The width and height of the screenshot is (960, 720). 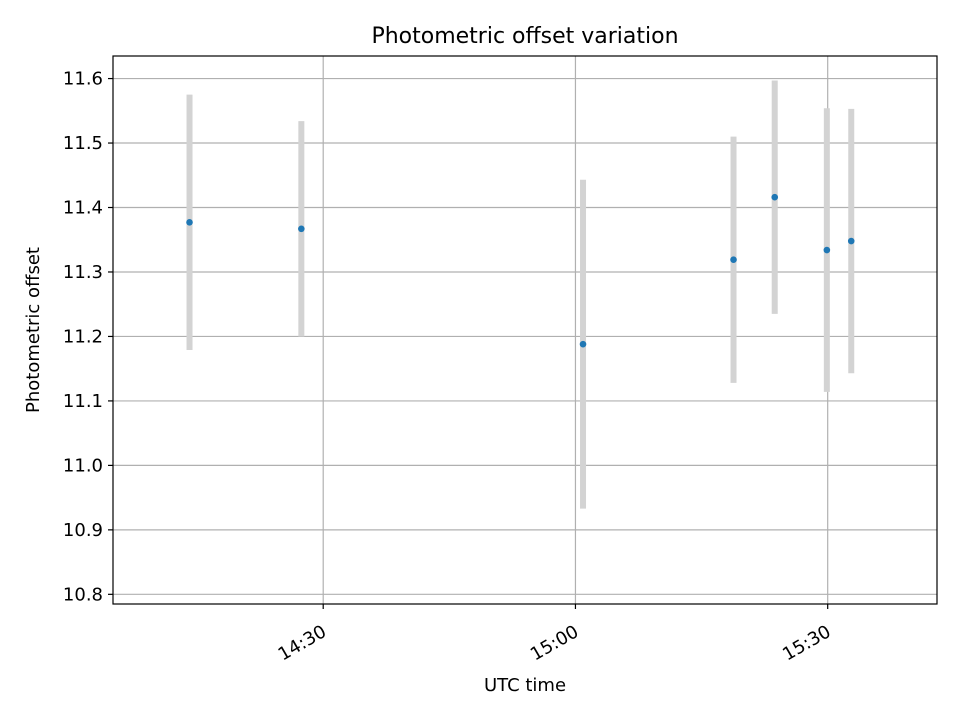 I want to click on y-tick-label: 11.6, so click(x=83, y=79).